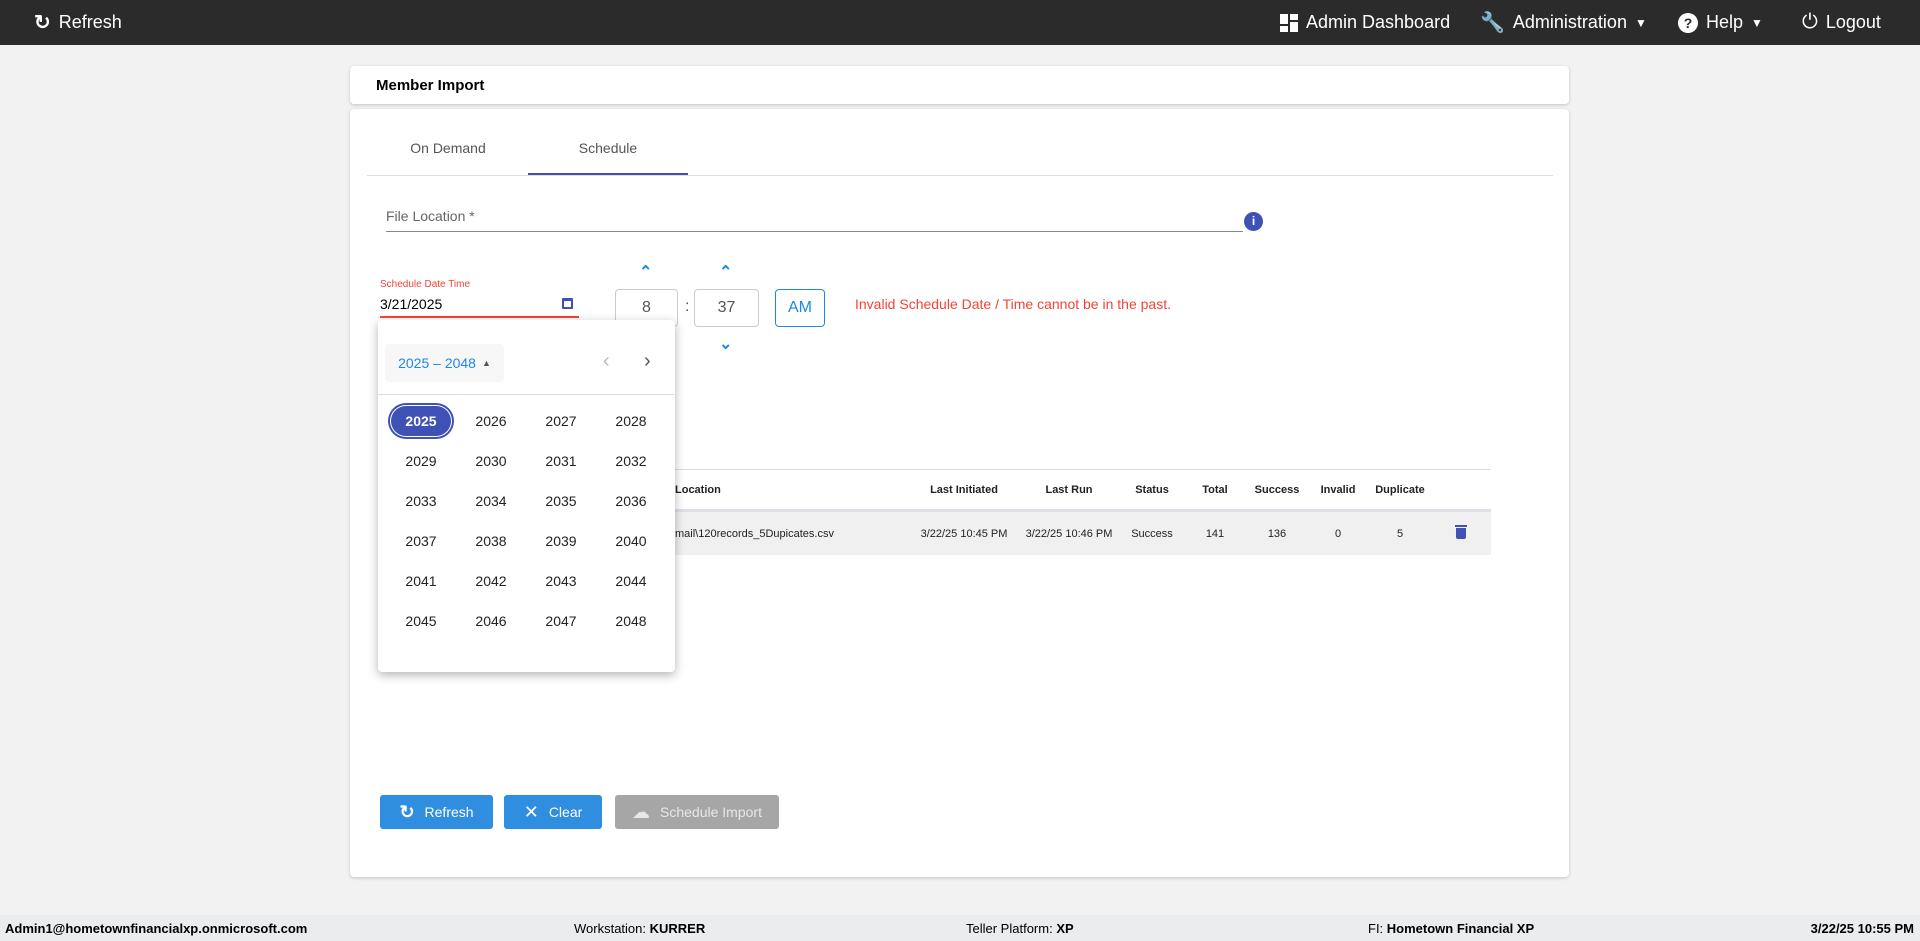  What do you see at coordinates (561, 581) in the screenshot?
I see `year-option: 2043` at bounding box center [561, 581].